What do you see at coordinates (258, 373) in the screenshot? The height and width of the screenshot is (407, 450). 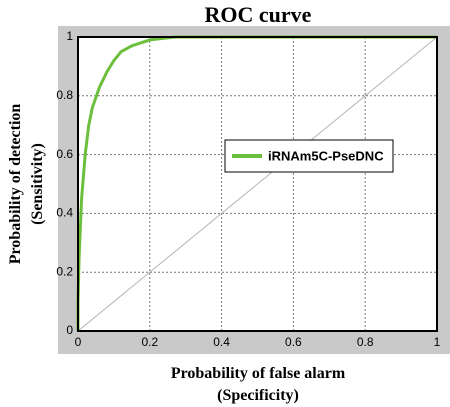 I see `x-axis-label: Probability of false alarm` at bounding box center [258, 373].